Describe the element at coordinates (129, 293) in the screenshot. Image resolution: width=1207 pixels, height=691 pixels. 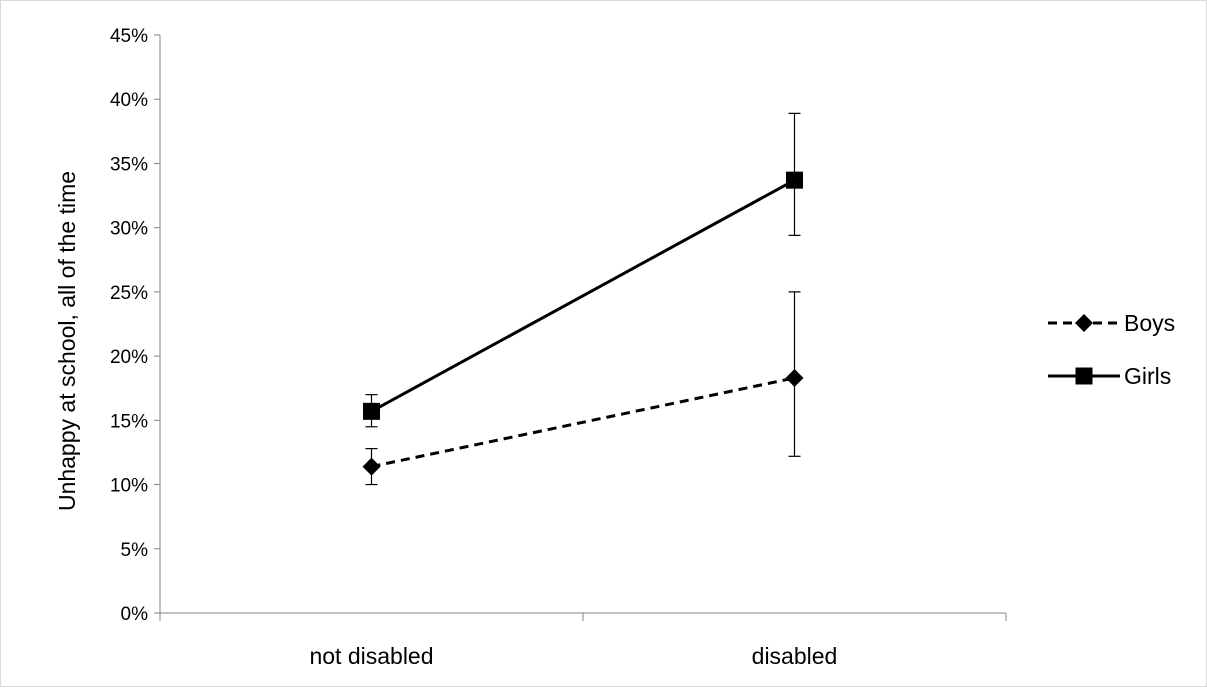
I see `y-tick-label: 25%` at that location.